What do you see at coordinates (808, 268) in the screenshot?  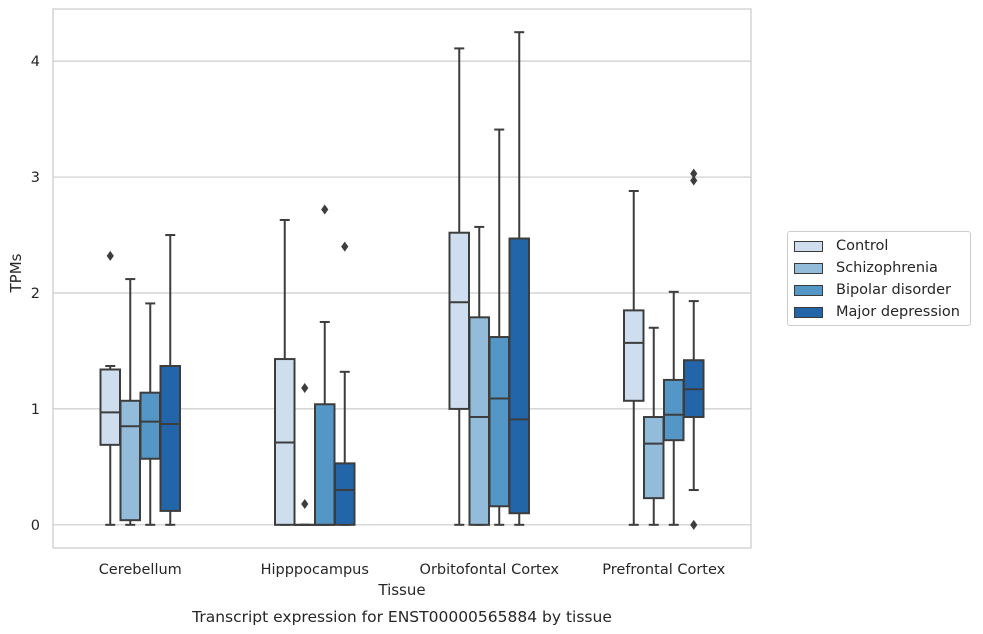 I see `legend-swatch-schizophrenia` at bounding box center [808, 268].